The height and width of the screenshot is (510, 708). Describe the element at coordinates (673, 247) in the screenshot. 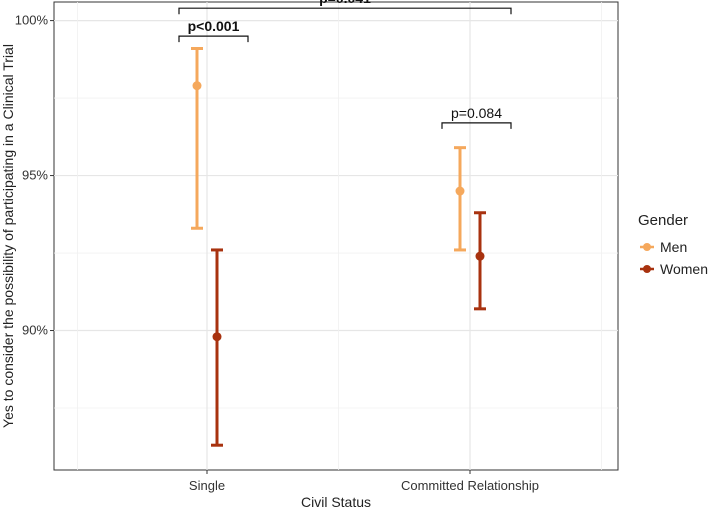

I see `legend-label: Men` at that location.